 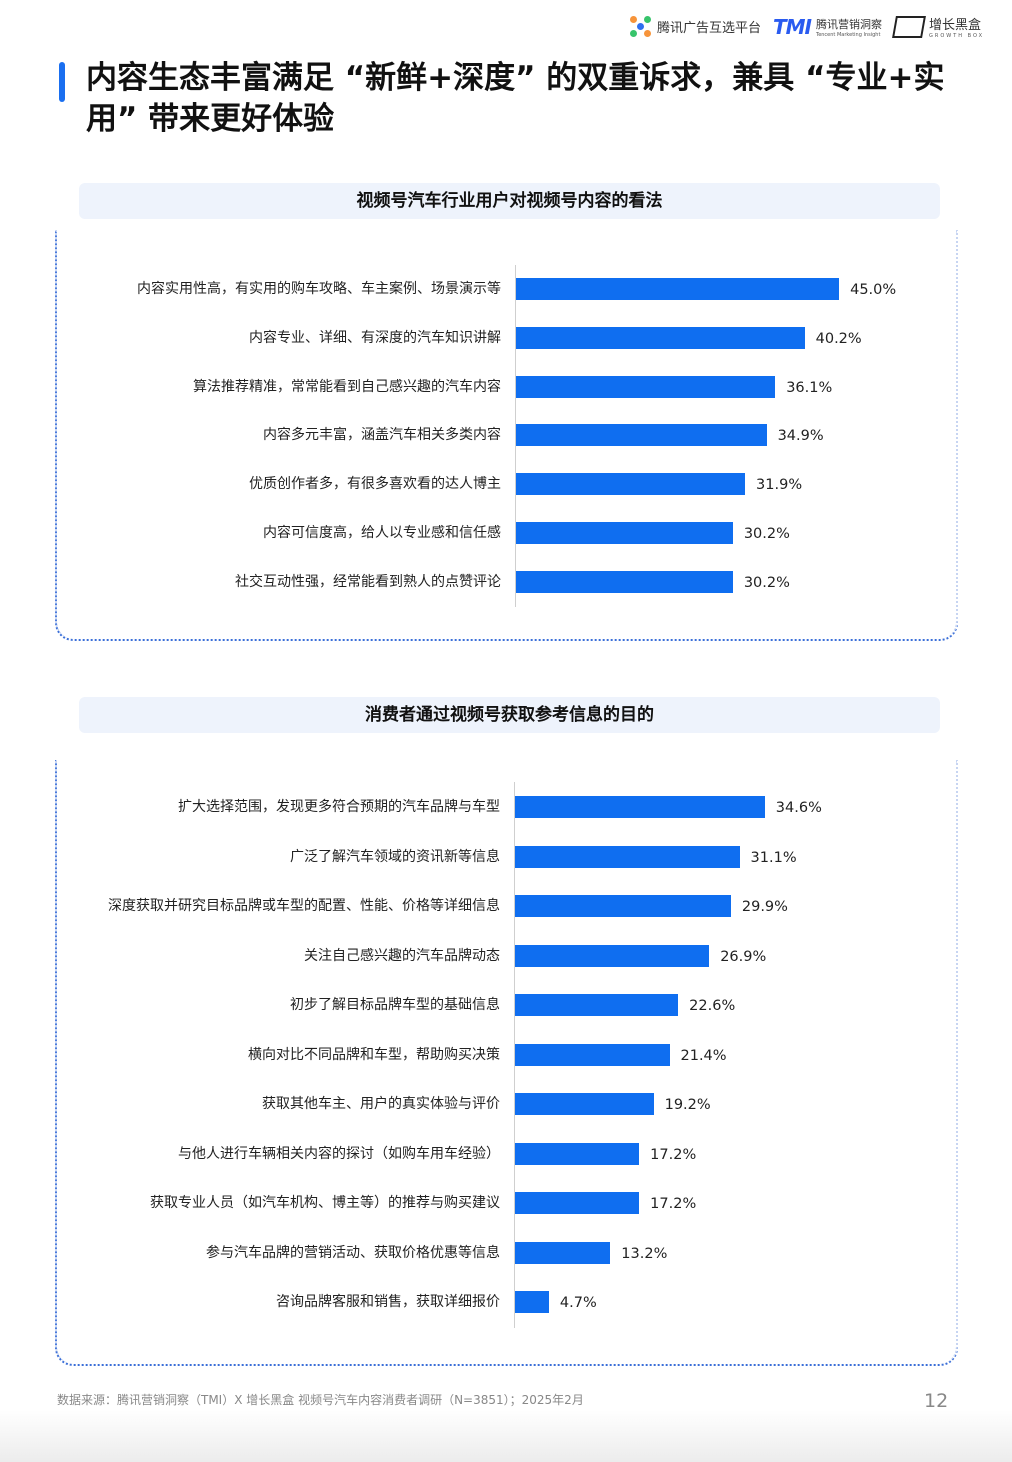 I want to click on category-label: 扩大选择范围，发现更多符合预期的汽车品牌与车型, so click(x=339, y=807).